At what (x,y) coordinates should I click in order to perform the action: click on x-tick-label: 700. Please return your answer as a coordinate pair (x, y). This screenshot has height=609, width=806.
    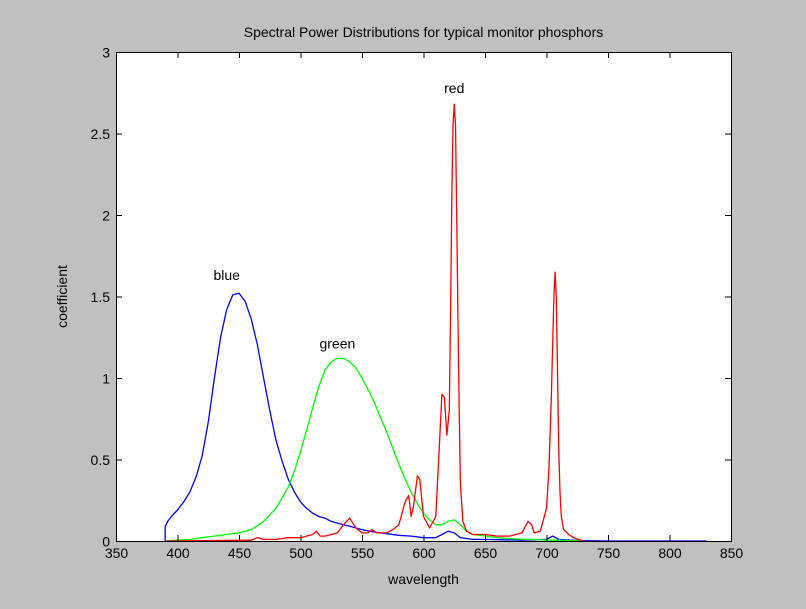
    Looking at the image, I should click on (547, 553).